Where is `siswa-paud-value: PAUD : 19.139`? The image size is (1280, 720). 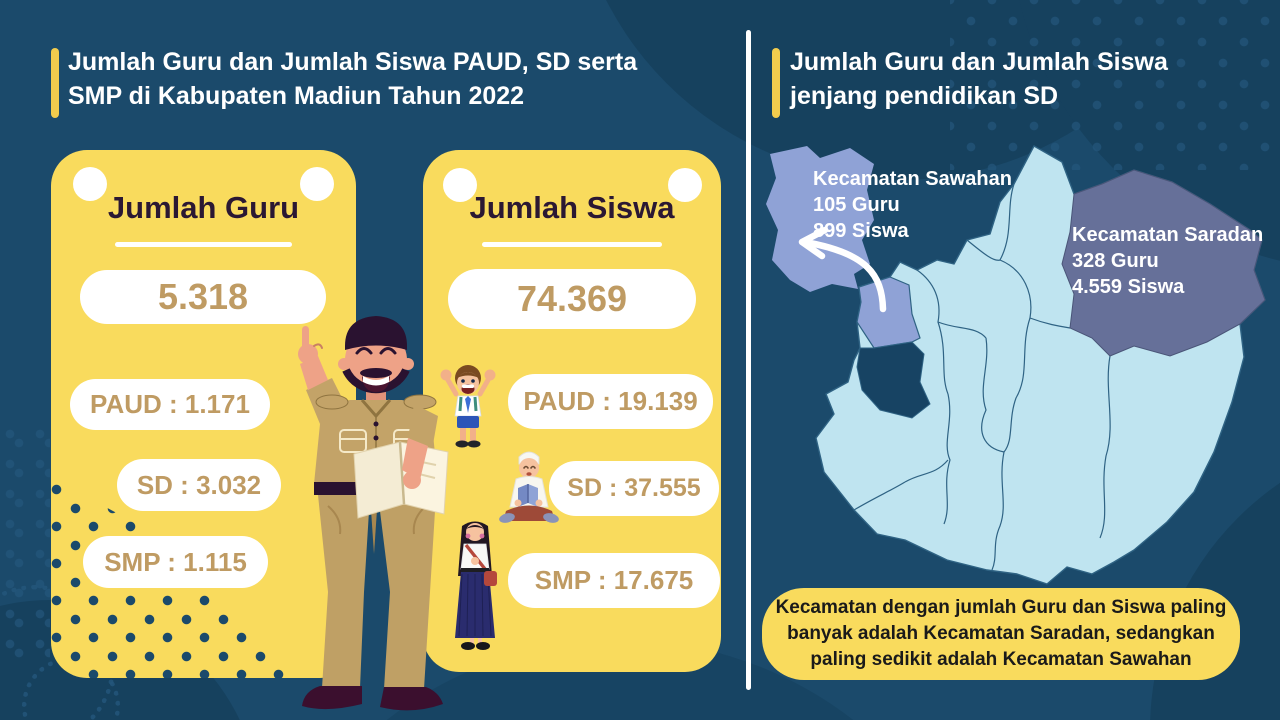
siswa-paud-value: PAUD : 19.139 is located at coordinates (610, 401).